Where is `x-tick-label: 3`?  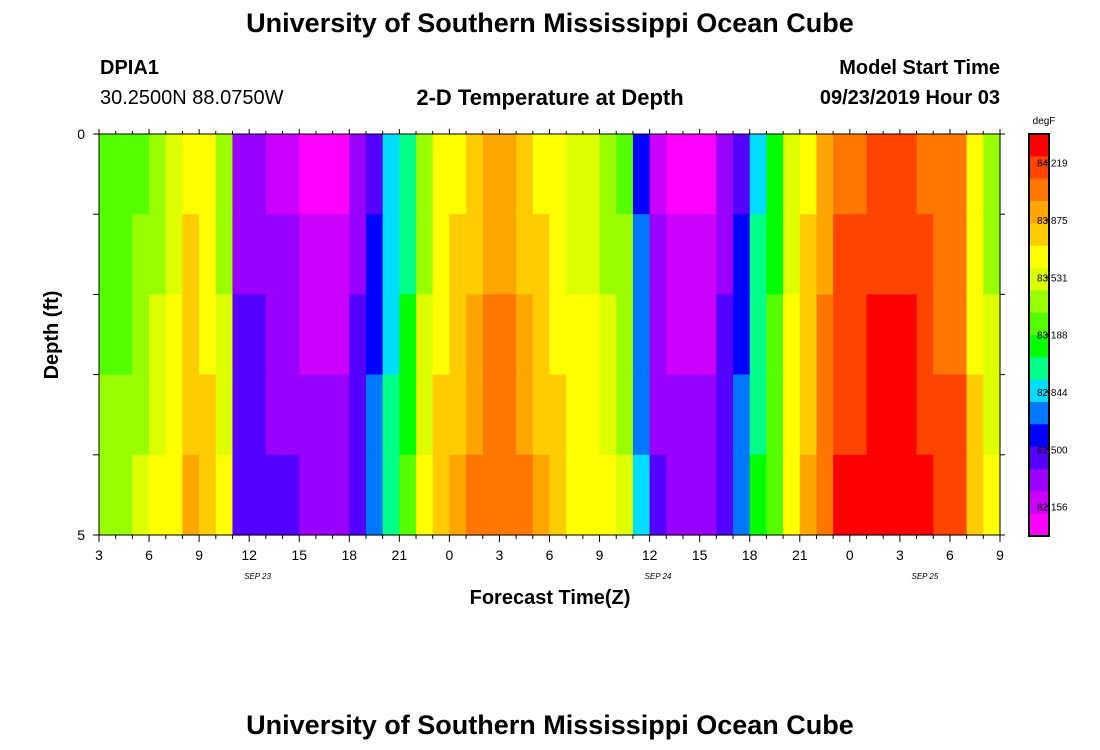 x-tick-label: 3 is located at coordinates (99, 555).